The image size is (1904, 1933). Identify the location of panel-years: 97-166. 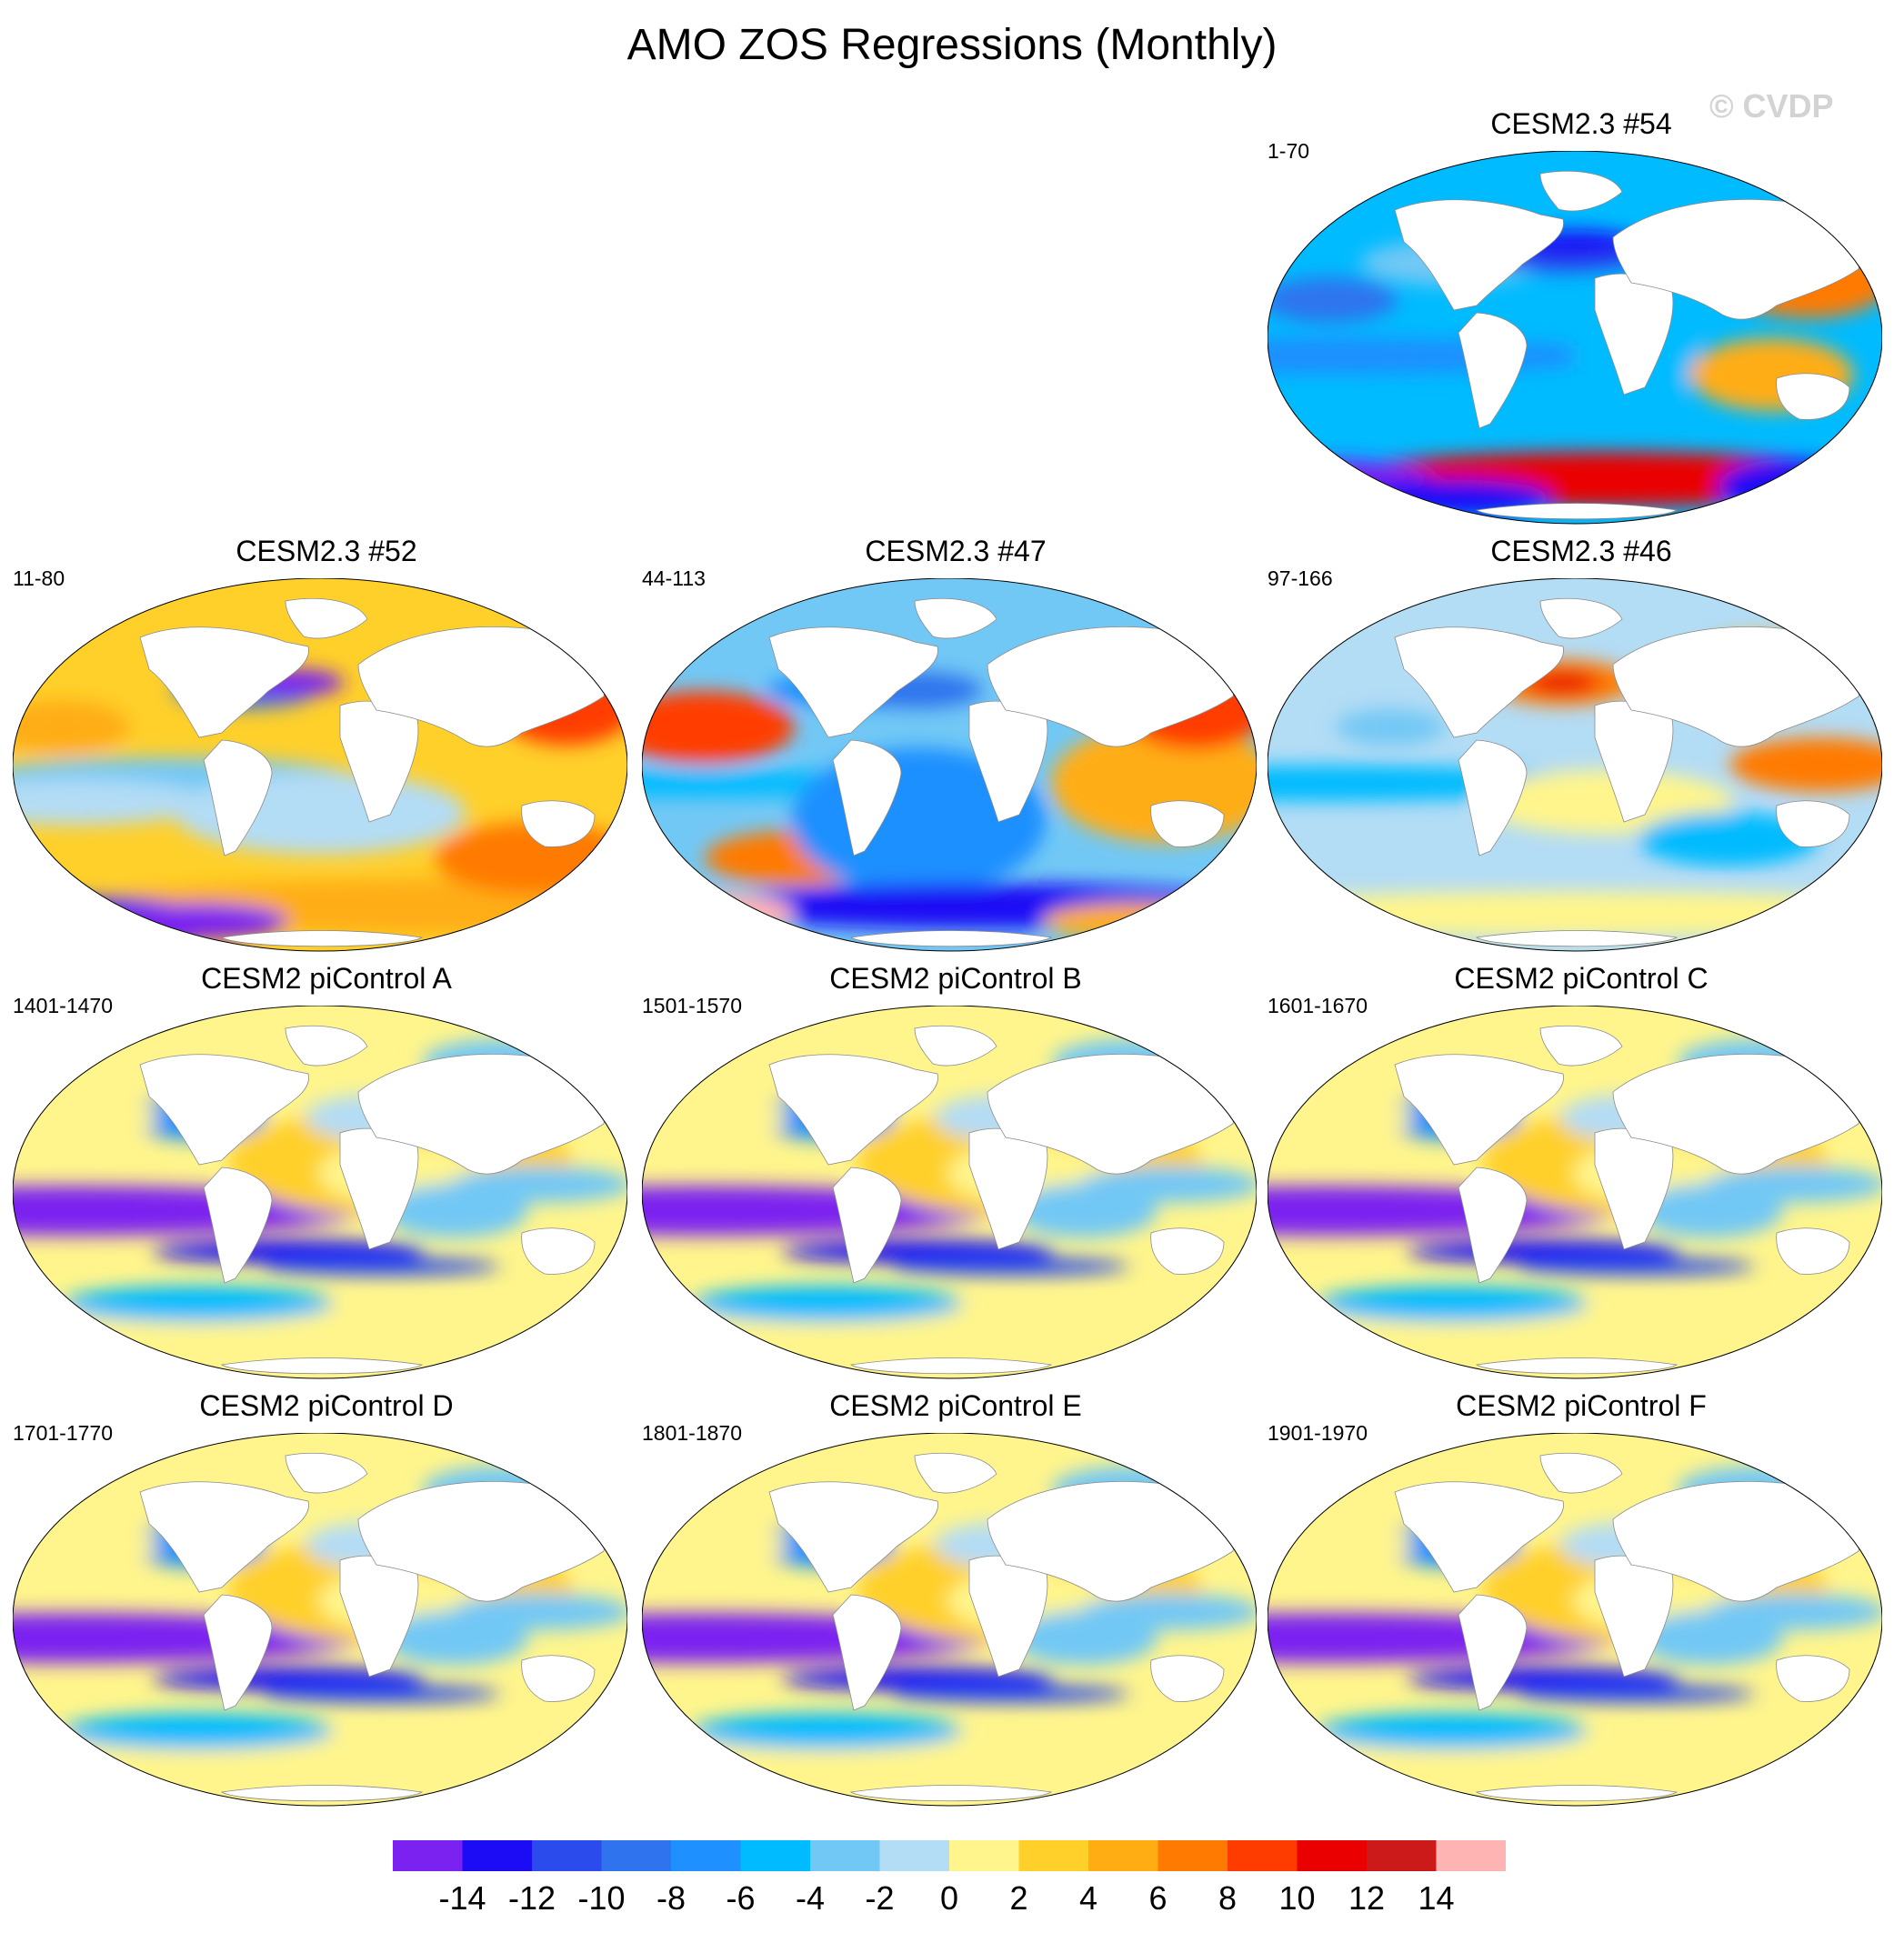
(1300, 578).